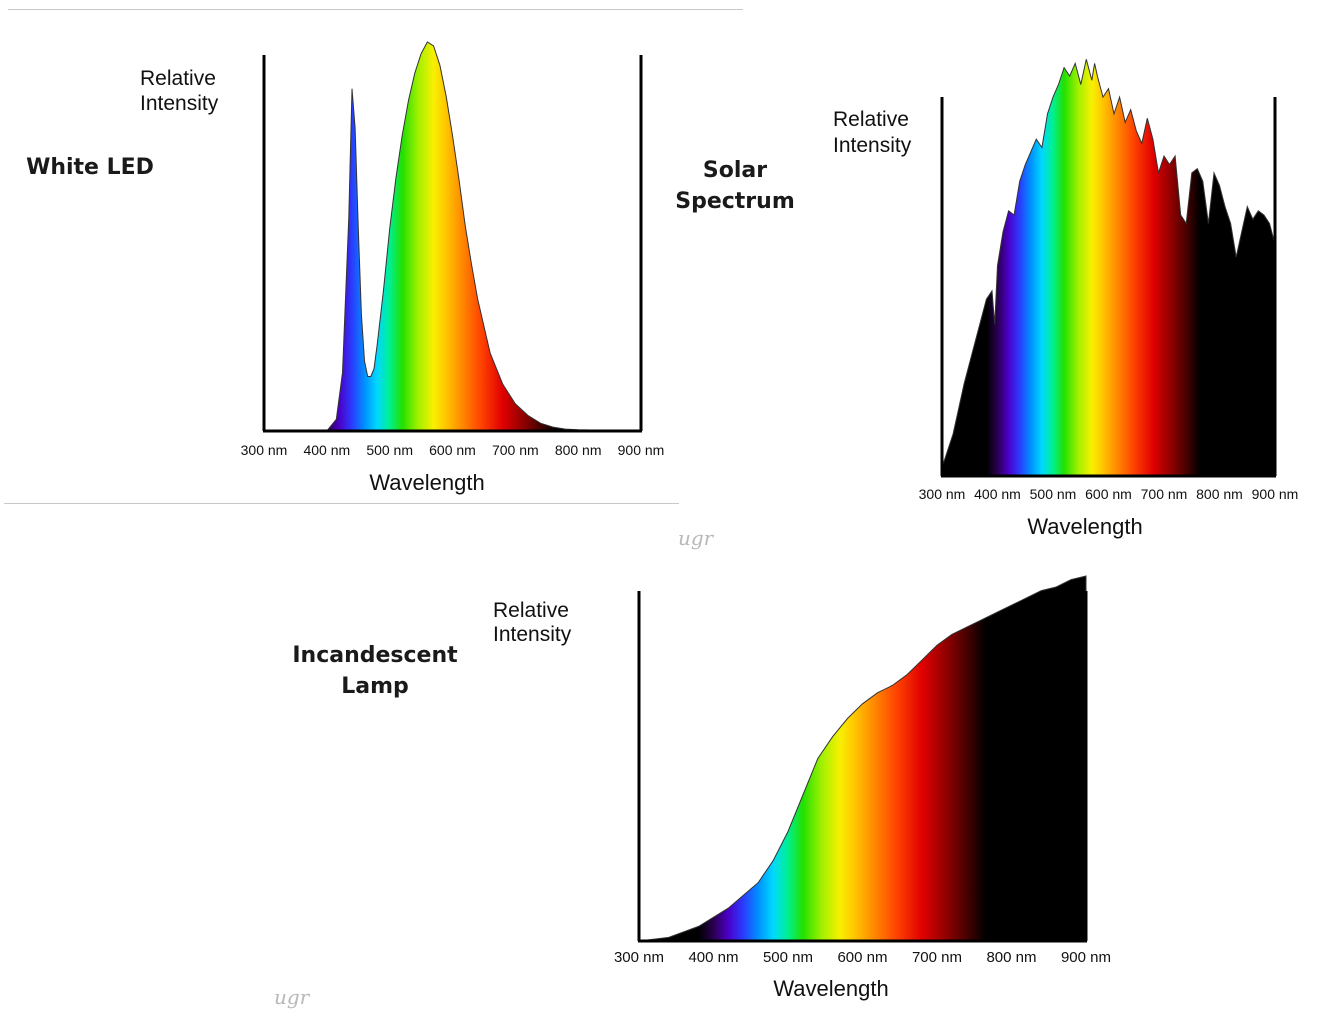  Describe the element at coordinates (1275, 494) in the screenshot. I see `solar-tick-label: 900 nm` at that location.